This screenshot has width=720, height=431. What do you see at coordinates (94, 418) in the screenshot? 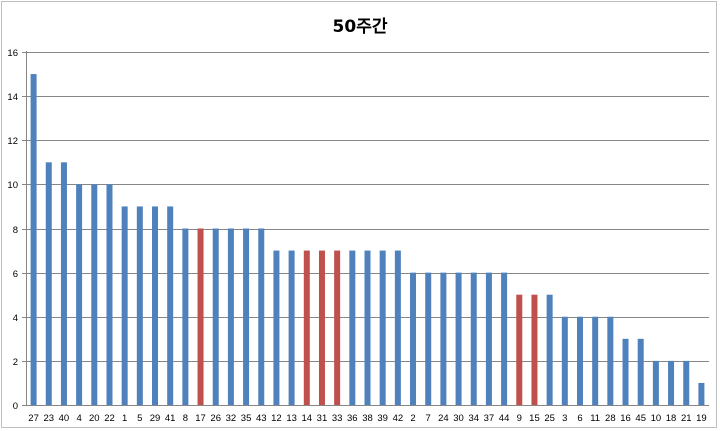
I see `x-tick-label: 20` at bounding box center [94, 418].